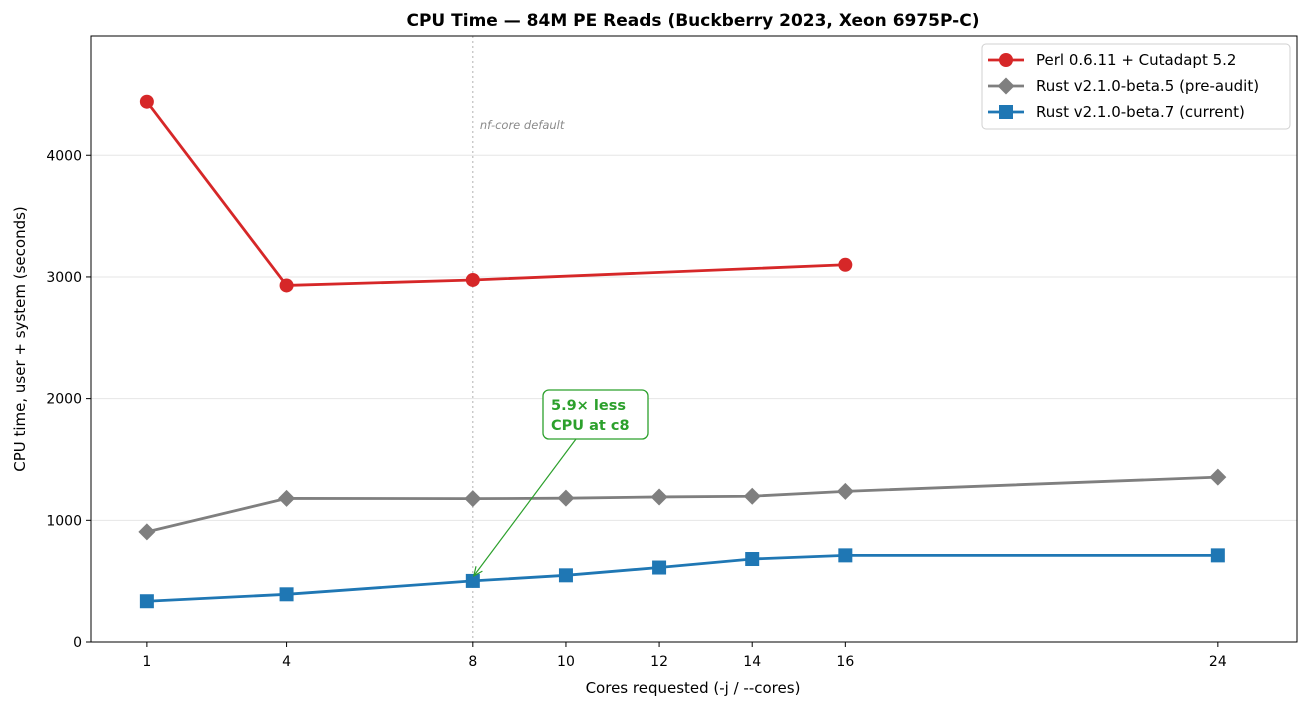 Image resolution: width=1309 pixels, height=708 pixels. I want to click on y-tick-label: 0, so click(77, 643).